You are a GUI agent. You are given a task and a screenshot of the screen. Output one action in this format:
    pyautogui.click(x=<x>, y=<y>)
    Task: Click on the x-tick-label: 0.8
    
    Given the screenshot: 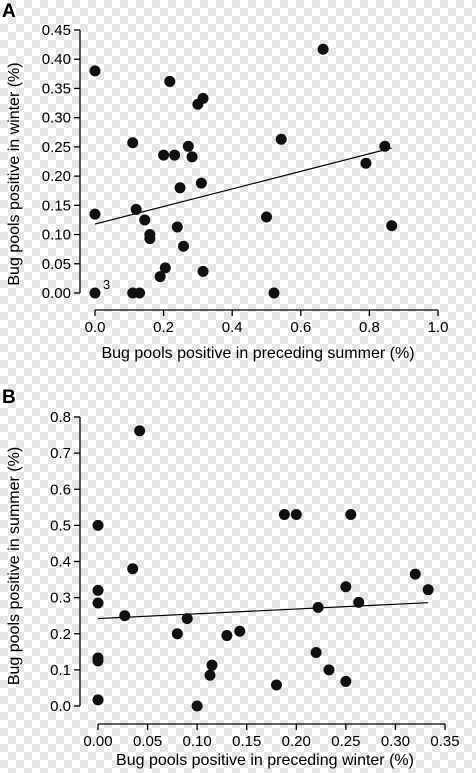 What is the action you would take?
    pyautogui.click(x=369, y=327)
    